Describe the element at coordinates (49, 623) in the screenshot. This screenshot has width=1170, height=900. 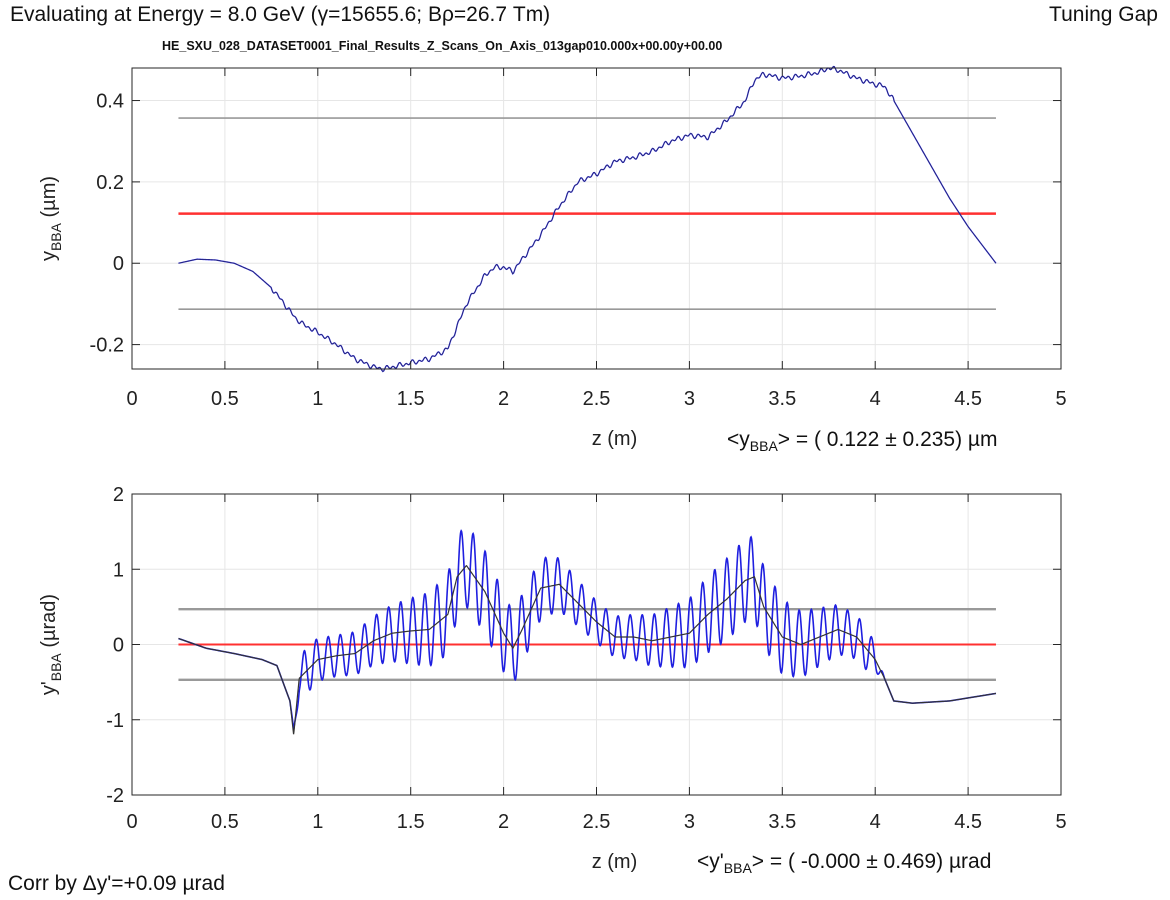
I see `y-axis-label-unit: (µrad)` at that location.